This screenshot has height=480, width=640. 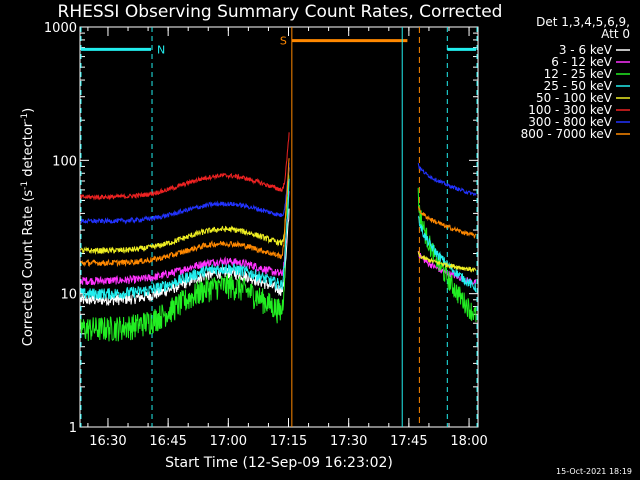 What do you see at coordinates (570, 122) in the screenshot?
I see `legend-entry-label: 300 - 800 keV` at bounding box center [570, 122].